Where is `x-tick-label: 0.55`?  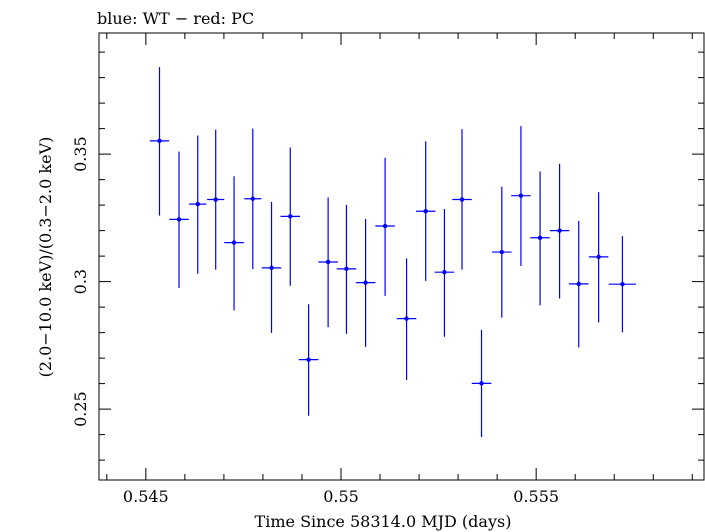
x-tick-label: 0.55 is located at coordinates (341, 496).